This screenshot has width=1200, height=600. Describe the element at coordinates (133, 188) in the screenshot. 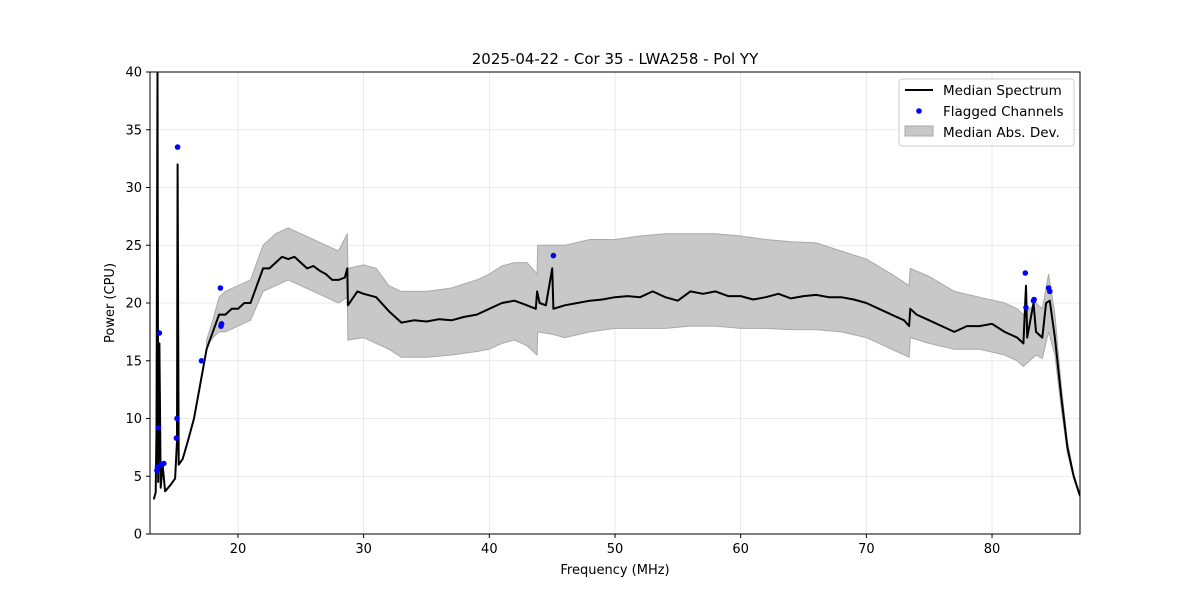

I see `y-tick-label: 30` at that location.